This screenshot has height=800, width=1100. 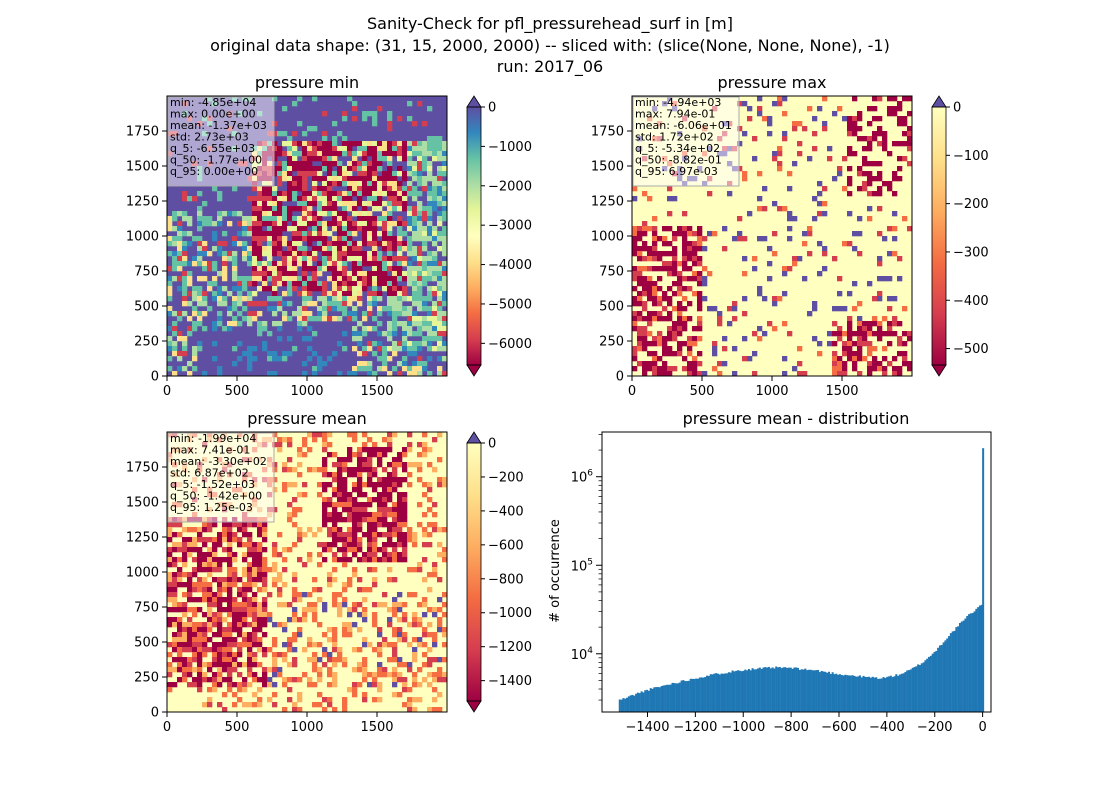 I want to click on colorbar: 0−200−400−600−800−1000−1200−1400, so click(x=499, y=572).